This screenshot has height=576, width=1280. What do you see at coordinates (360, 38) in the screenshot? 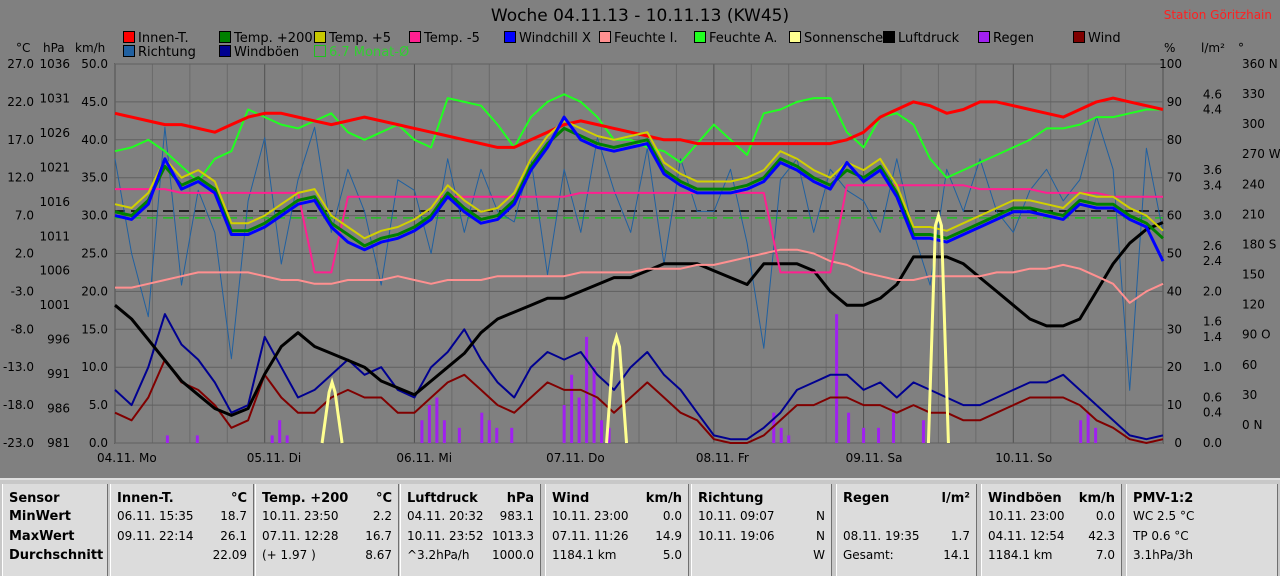
I see `legend-label: Temp. +5` at bounding box center [360, 38].